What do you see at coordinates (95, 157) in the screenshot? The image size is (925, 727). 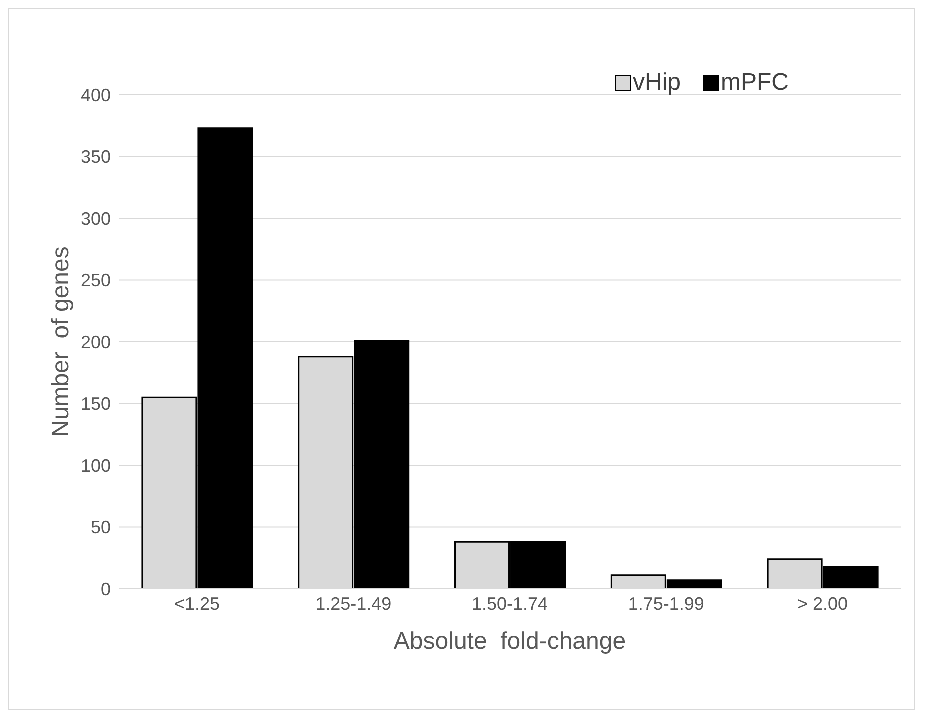 I see `y-tick-label: 350` at bounding box center [95, 157].